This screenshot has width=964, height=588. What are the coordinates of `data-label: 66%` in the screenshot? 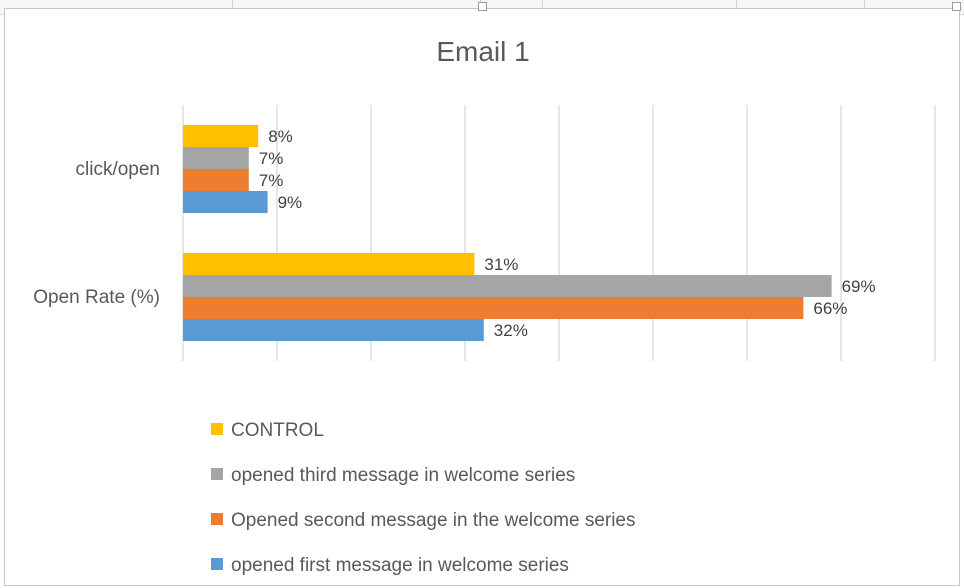 It's located at (830, 308).